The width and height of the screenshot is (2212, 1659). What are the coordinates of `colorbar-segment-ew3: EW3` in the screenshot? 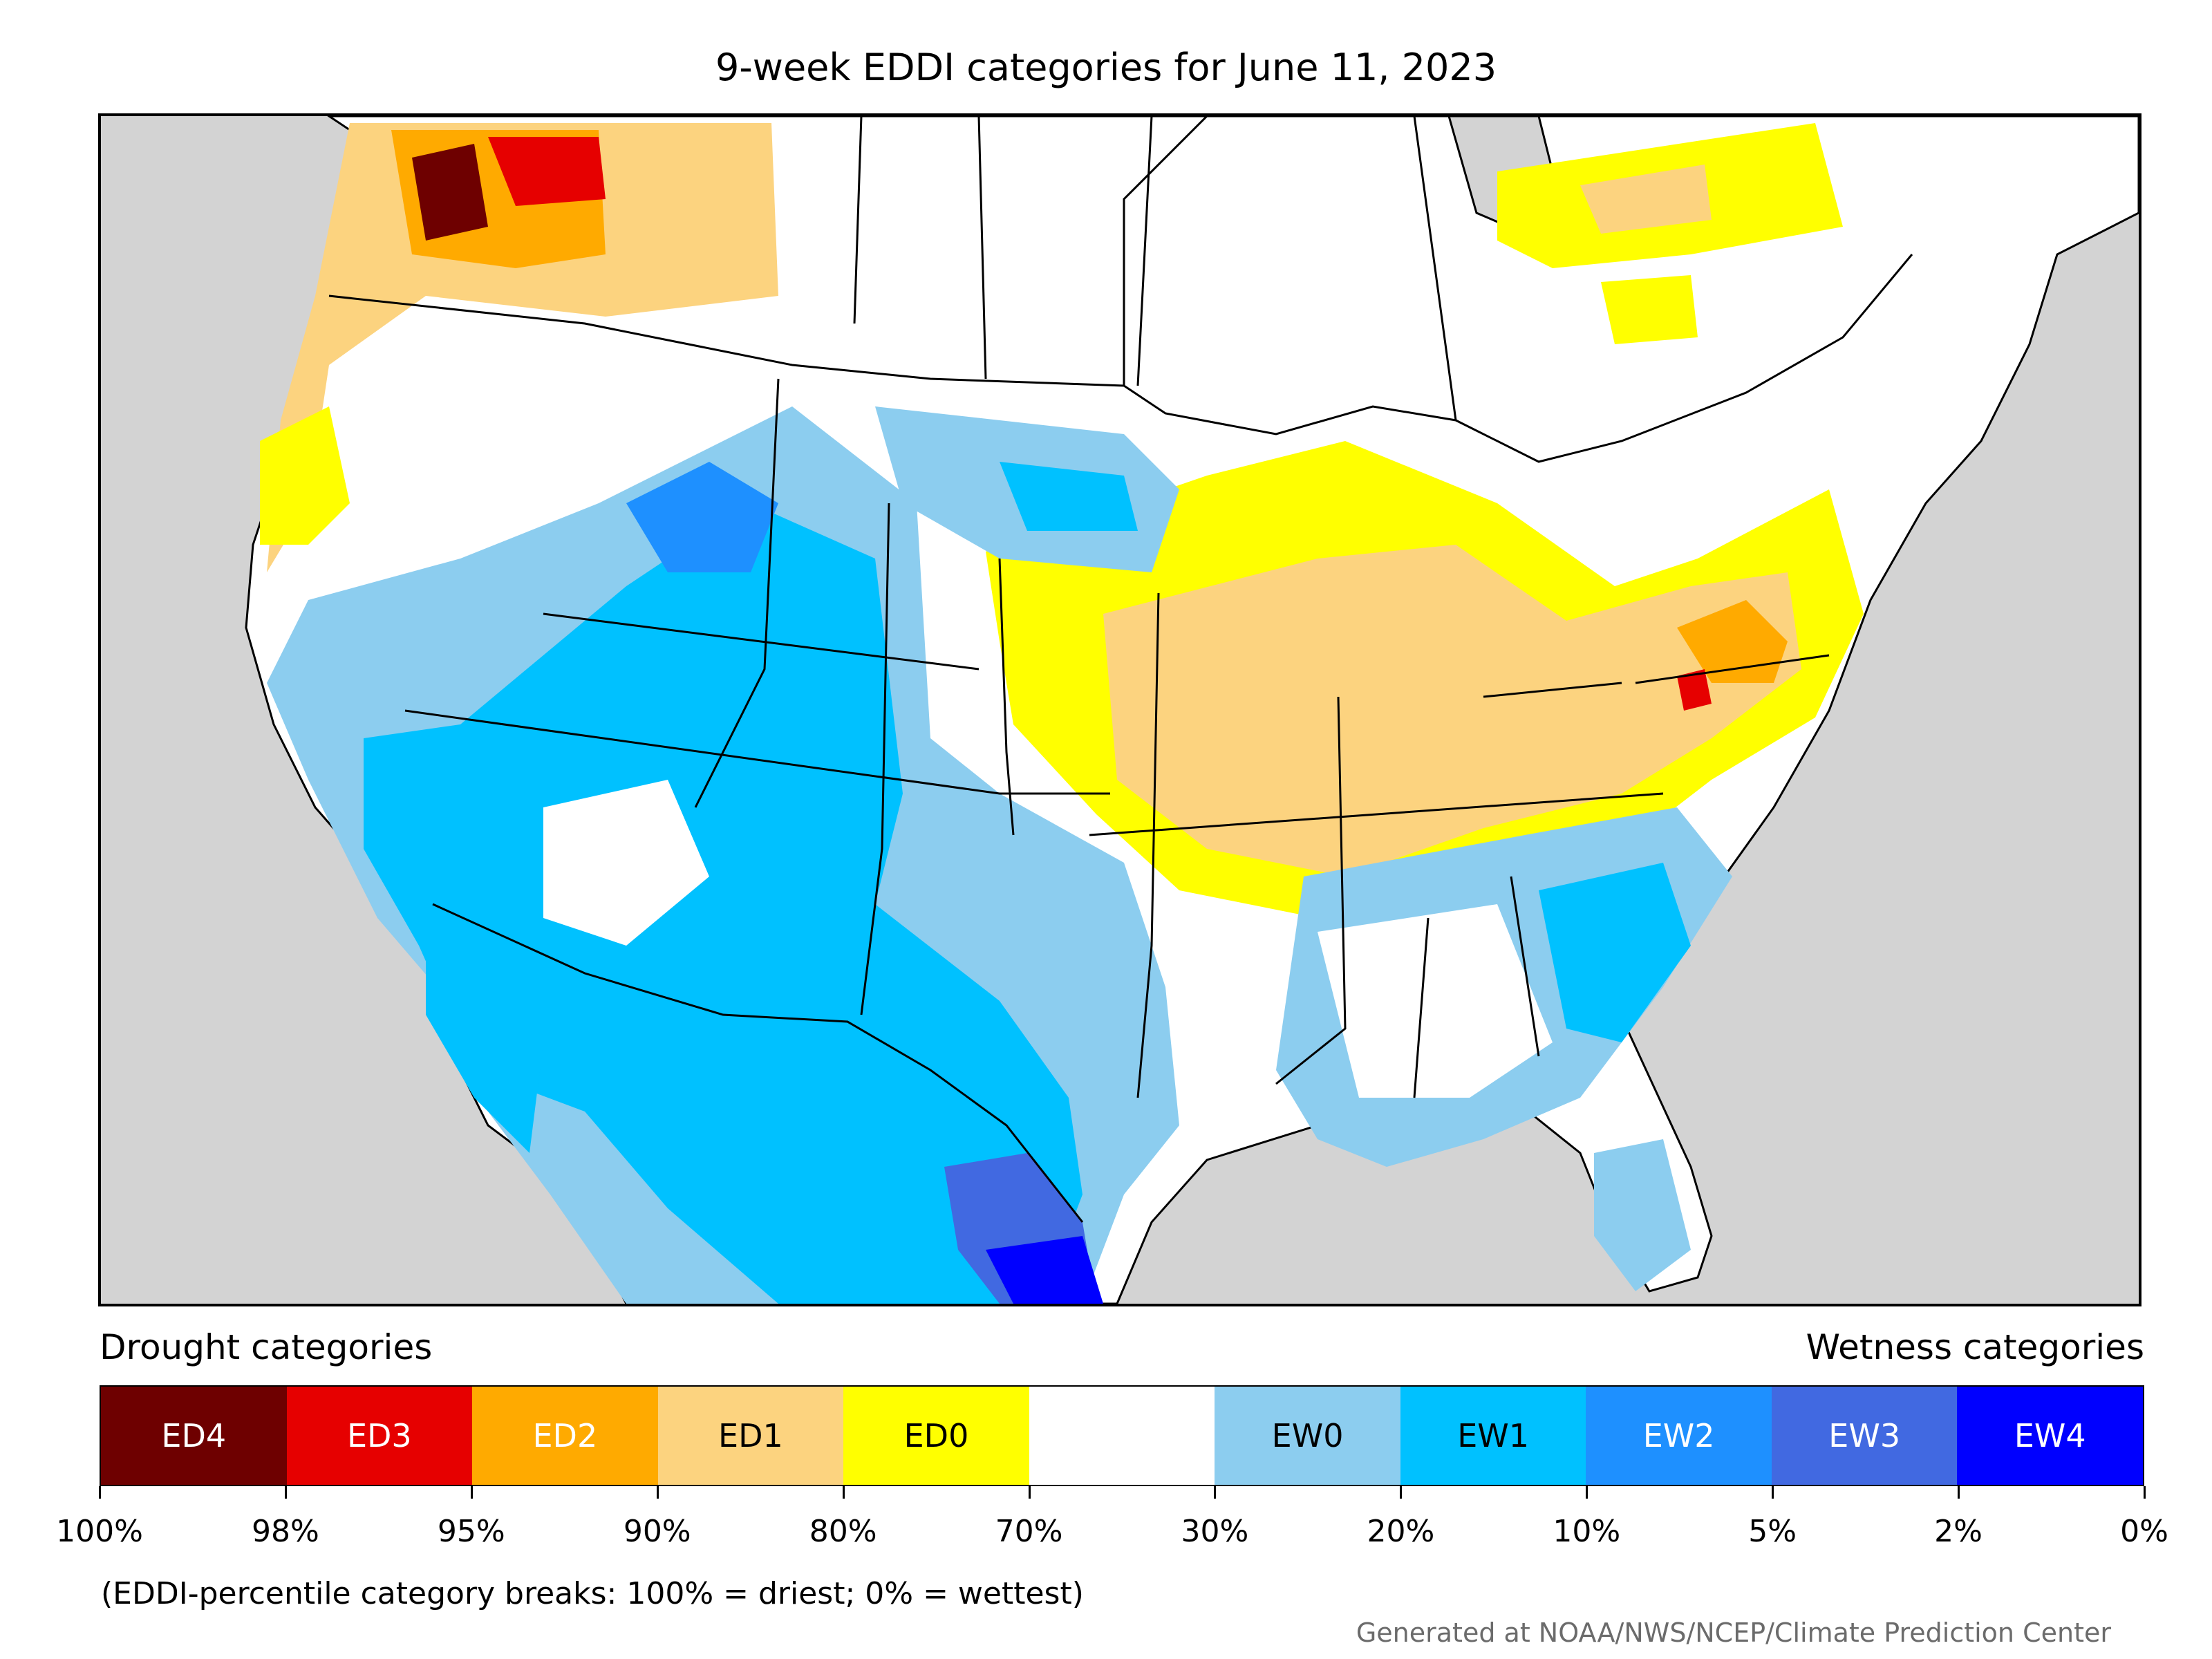 It's located at (1864, 1436).